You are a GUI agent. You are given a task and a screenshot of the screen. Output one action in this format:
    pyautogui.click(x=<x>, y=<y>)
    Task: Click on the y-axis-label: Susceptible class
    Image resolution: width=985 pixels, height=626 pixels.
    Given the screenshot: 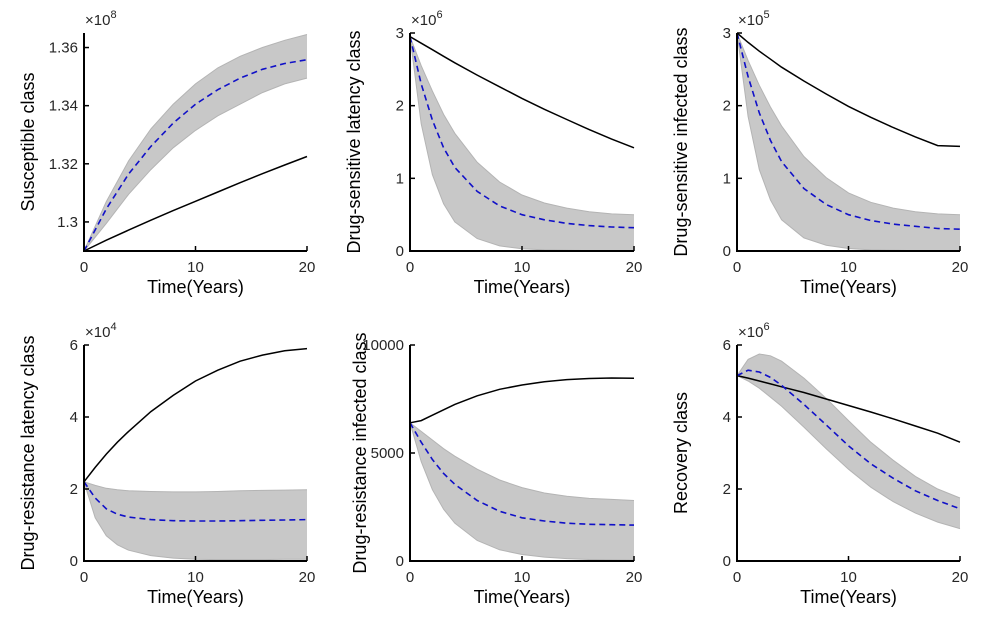 What is the action you would take?
    pyautogui.click(x=28, y=141)
    